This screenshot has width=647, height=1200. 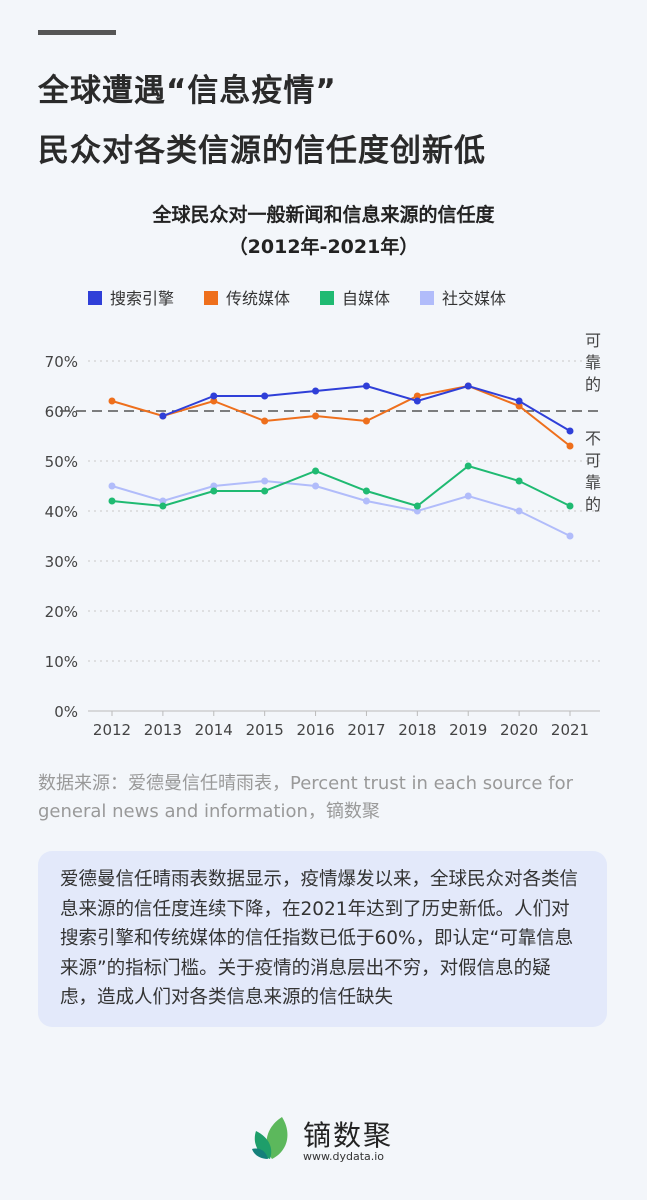 What do you see at coordinates (187, 91) in the screenshot?
I see `page-title-line1: 全球遭遇“信息疫情”` at bounding box center [187, 91].